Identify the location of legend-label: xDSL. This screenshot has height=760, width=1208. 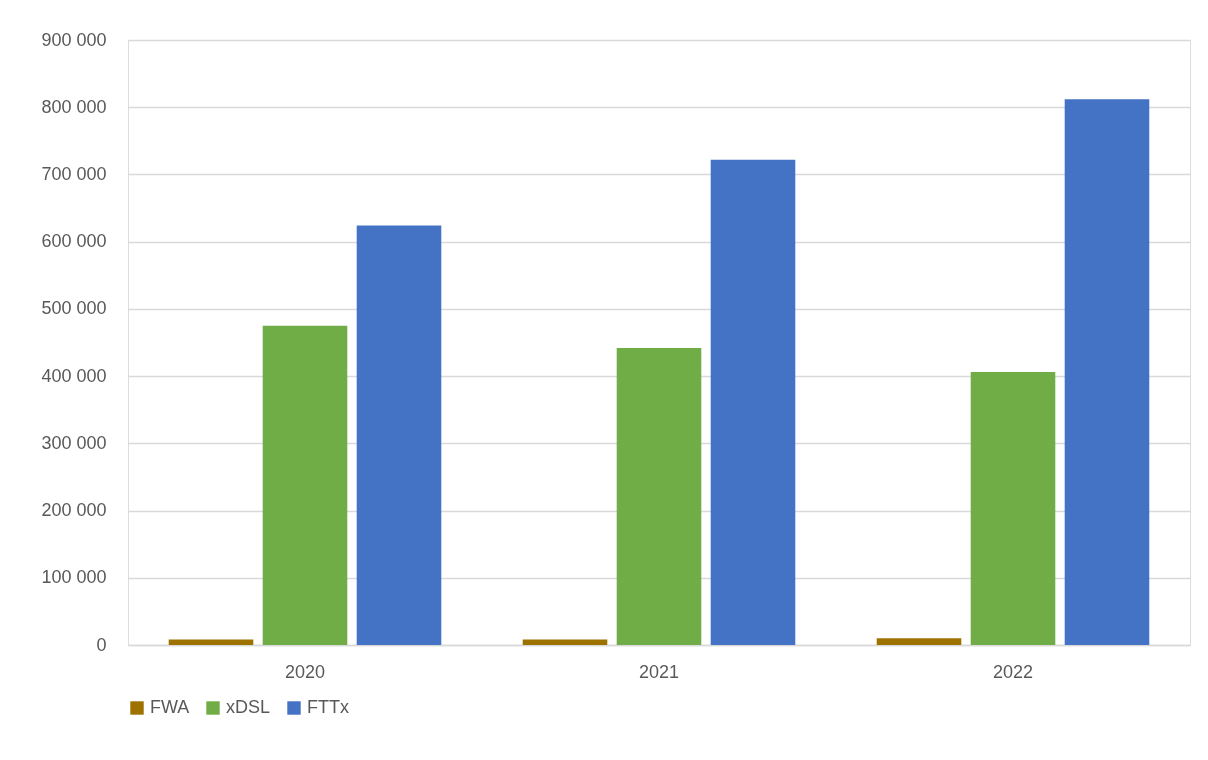
(248, 707).